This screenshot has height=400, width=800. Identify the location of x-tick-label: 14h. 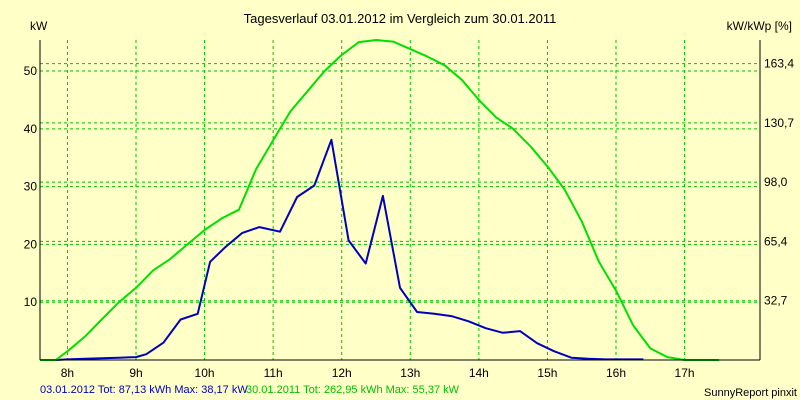
(479, 373).